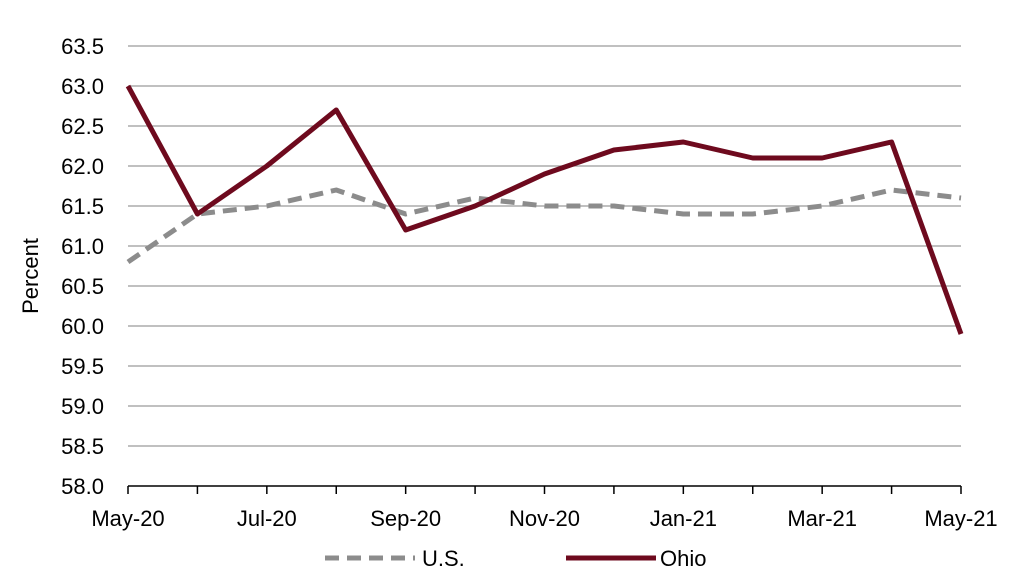 This screenshot has height=578, width=1024. Describe the element at coordinates (82, 446) in the screenshot. I see `y-tick-label: 58.5` at that location.